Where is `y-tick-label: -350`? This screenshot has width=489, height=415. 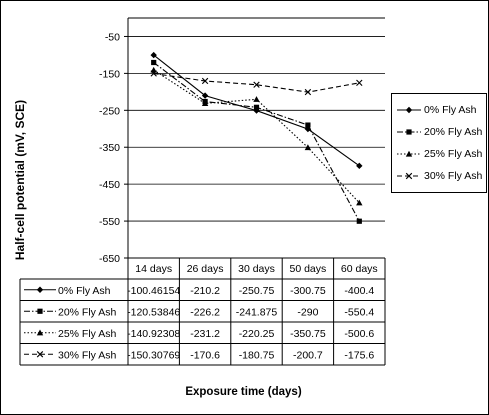
y-tick-label: -350 is located at coordinates (109, 148).